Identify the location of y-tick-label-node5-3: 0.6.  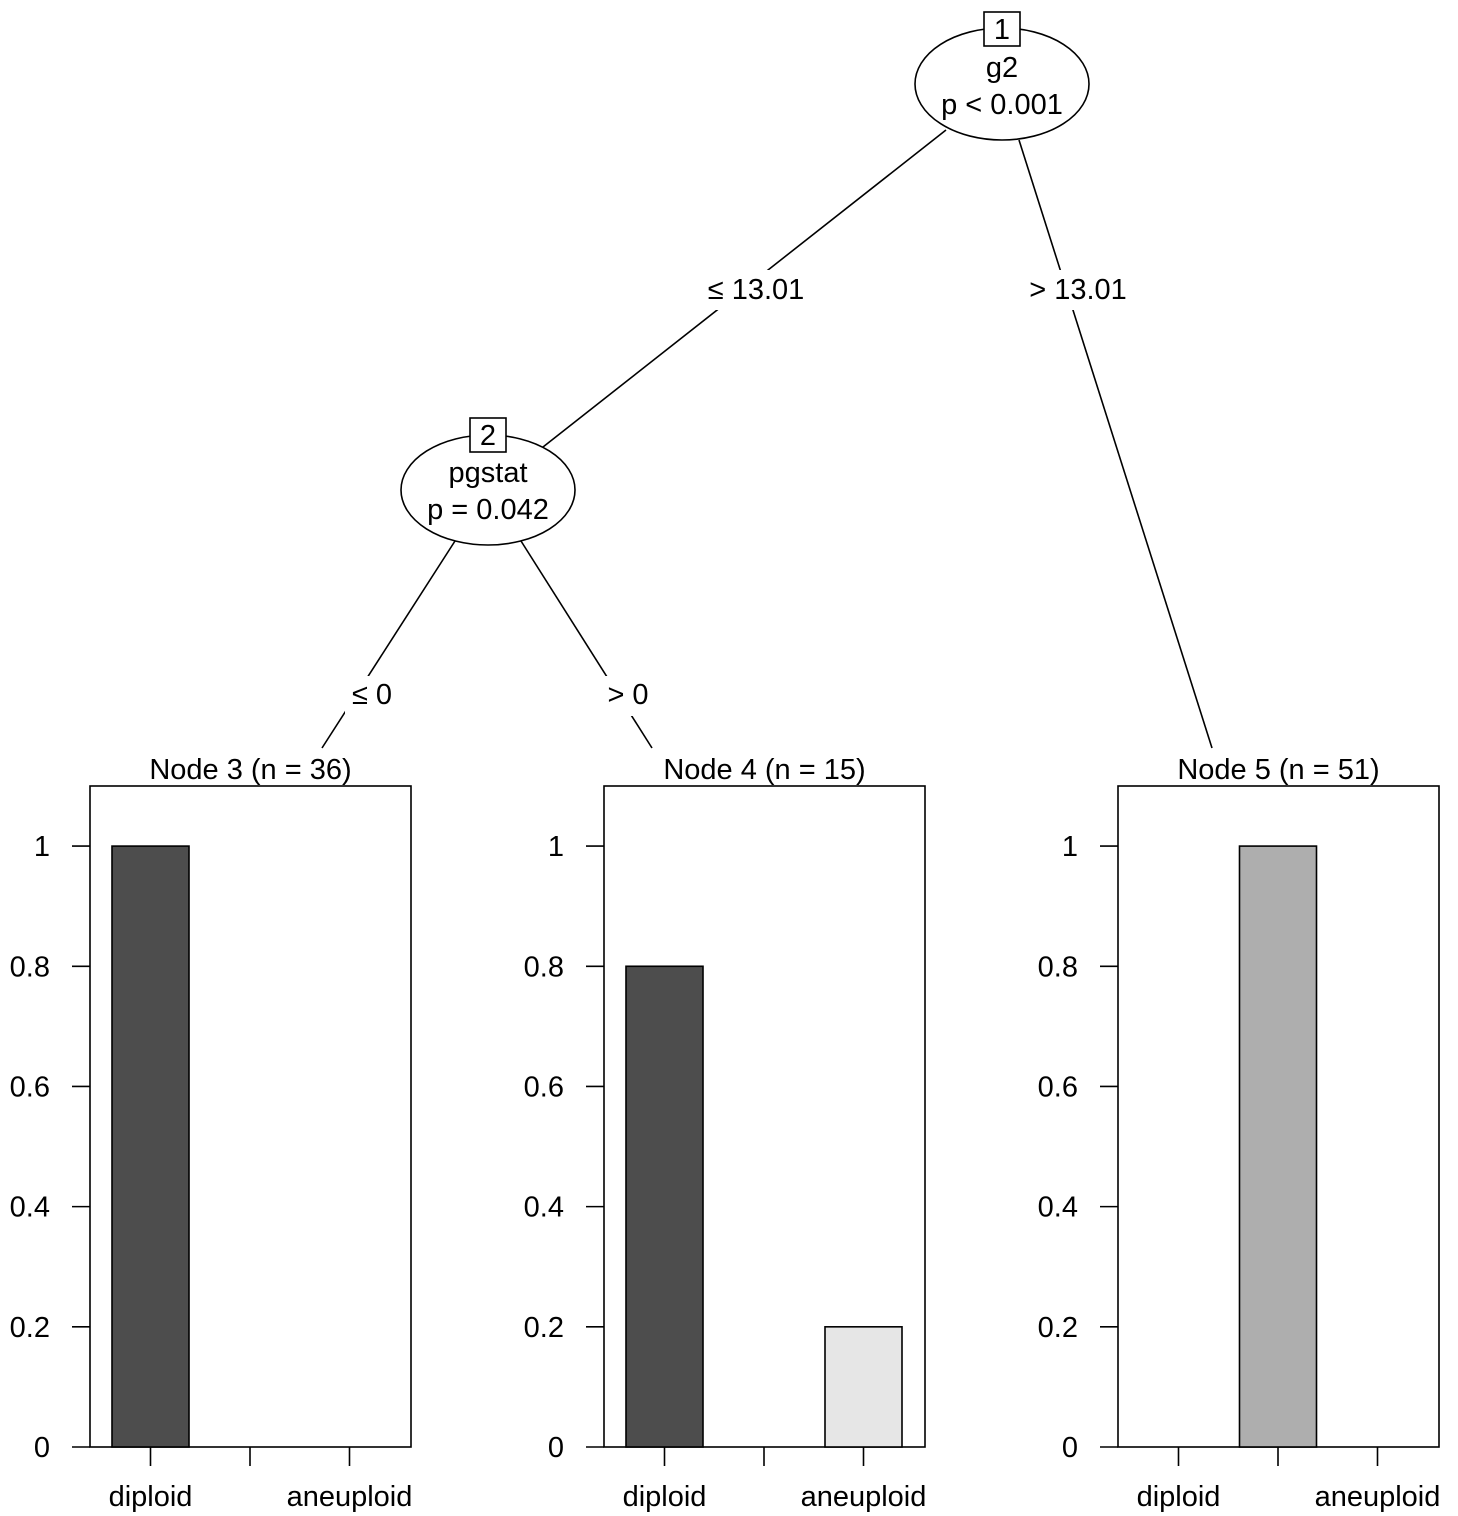
(1058, 1087).